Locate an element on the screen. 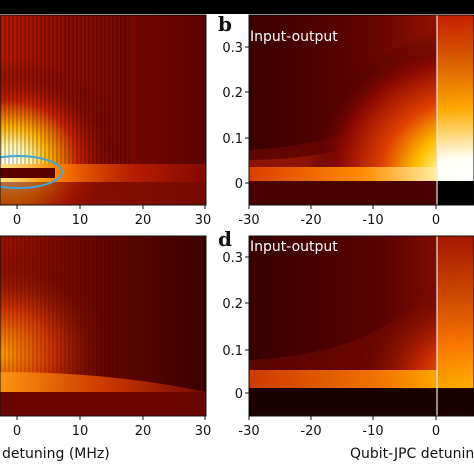  panel-letter-d: d is located at coordinates (225, 239).